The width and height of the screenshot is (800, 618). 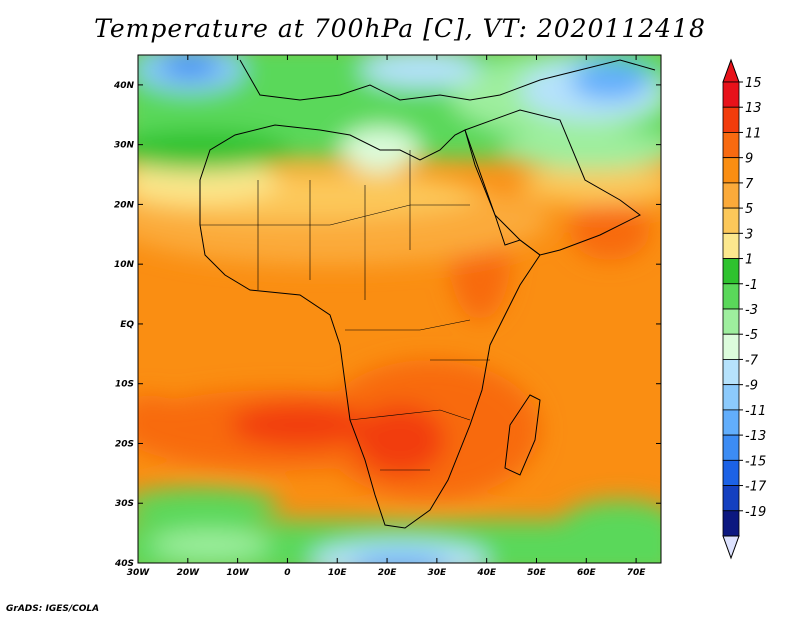 I want to click on lat-tick-label: 10S, so click(x=124, y=385).